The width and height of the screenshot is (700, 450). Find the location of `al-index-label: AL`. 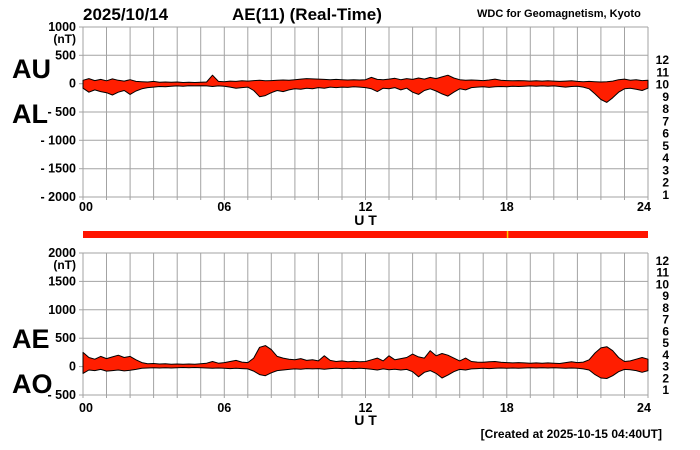

al-index-label: AL is located at coordinates (30, 114).